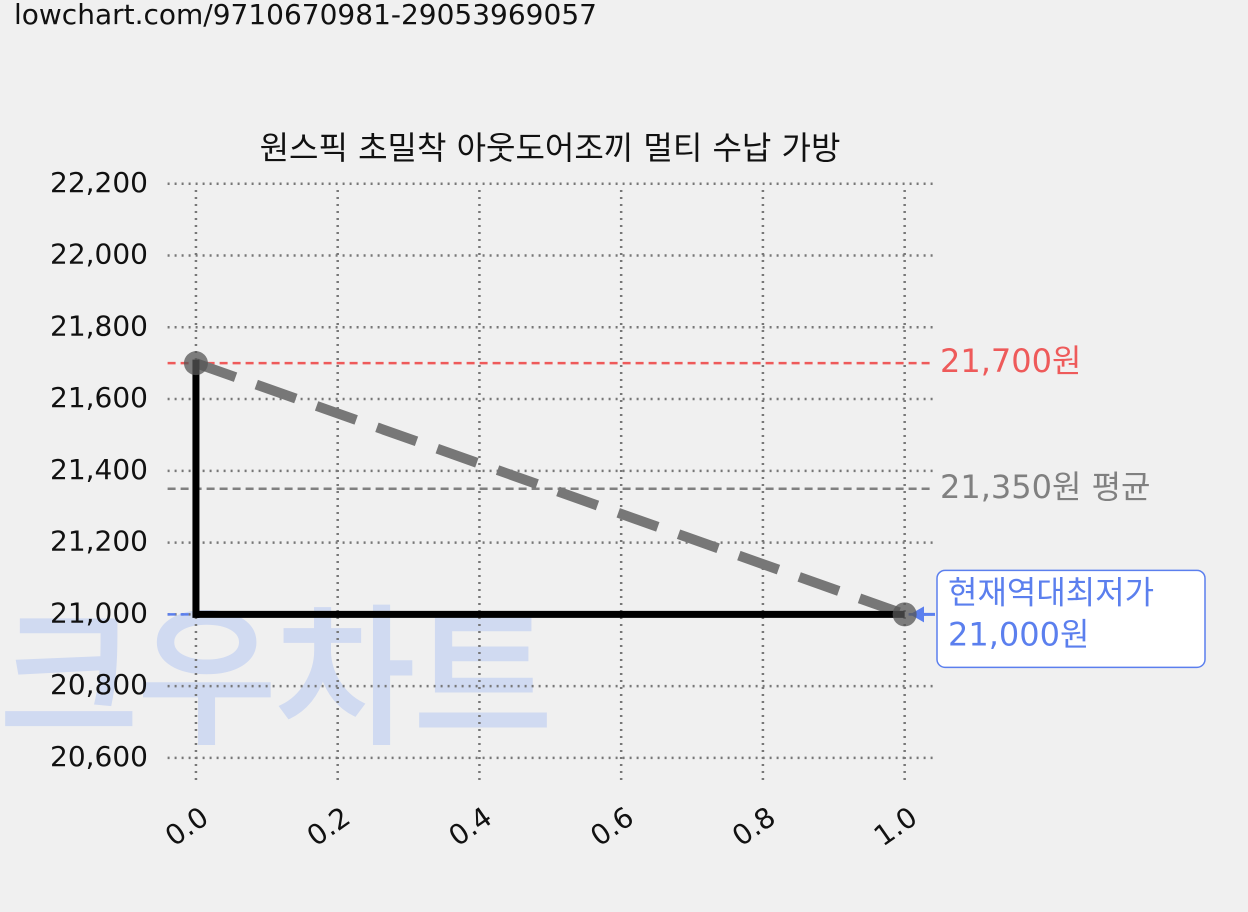 The image size is (1248, 912). I want to click on y-tick-label: 21,200, so click(99, 541).